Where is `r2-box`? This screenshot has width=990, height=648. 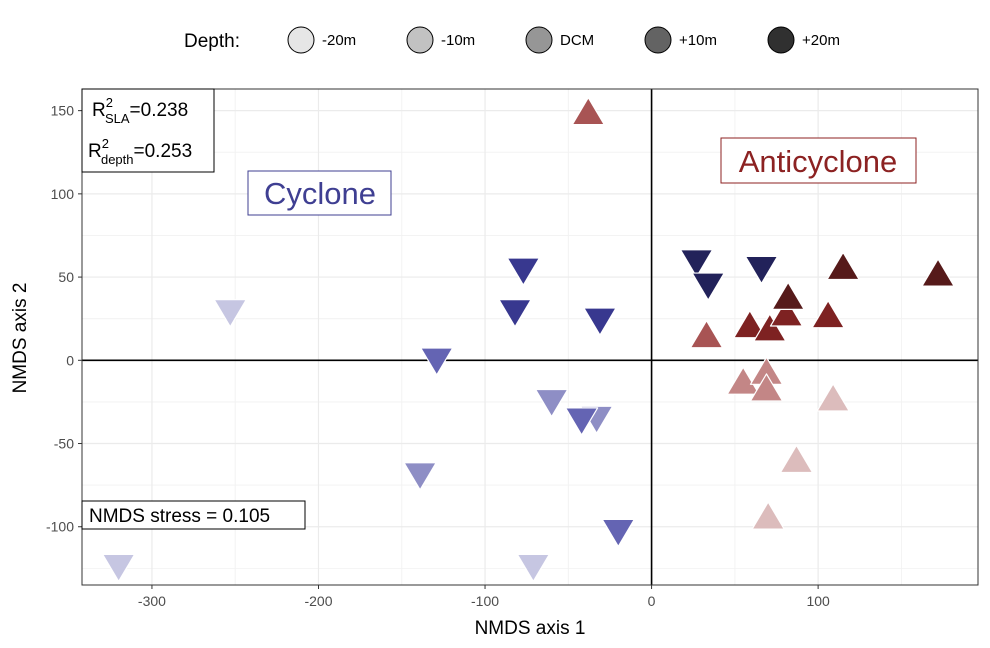
r2-box is located at coordinates (148, 130).